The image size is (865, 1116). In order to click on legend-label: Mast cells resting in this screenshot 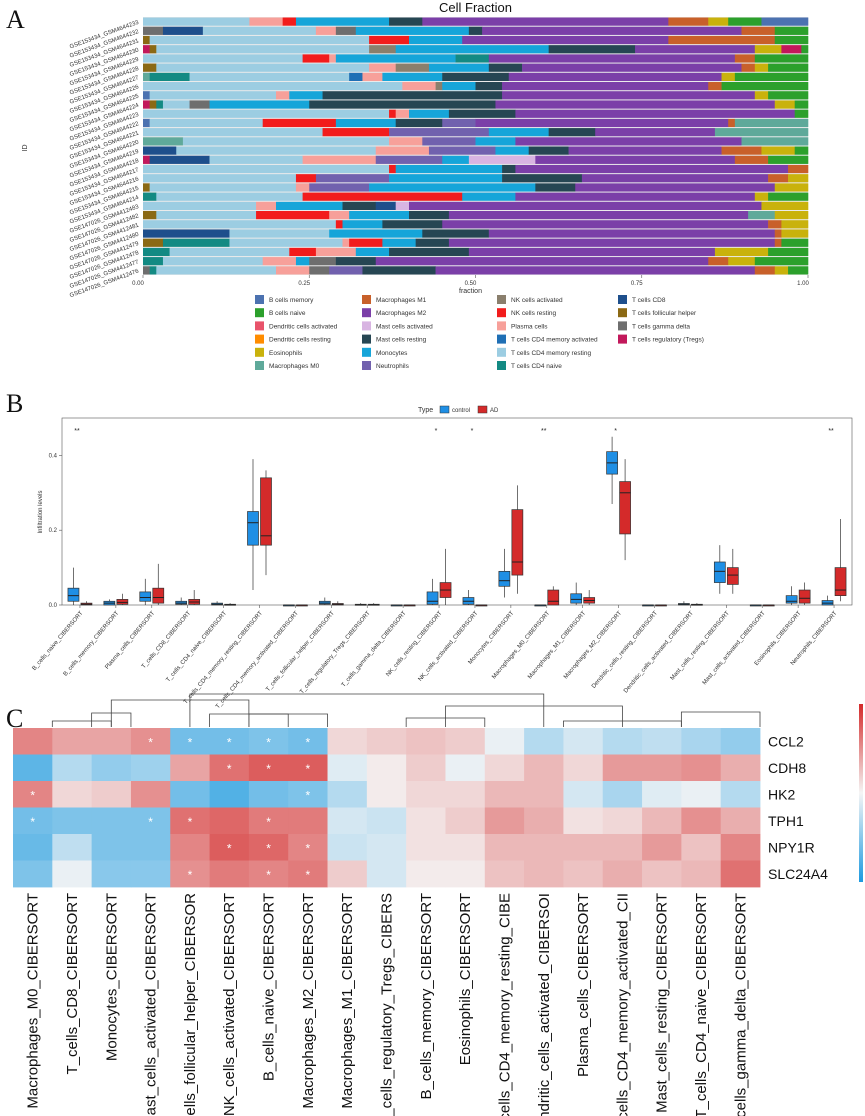, I will do `click(401, 340)`.